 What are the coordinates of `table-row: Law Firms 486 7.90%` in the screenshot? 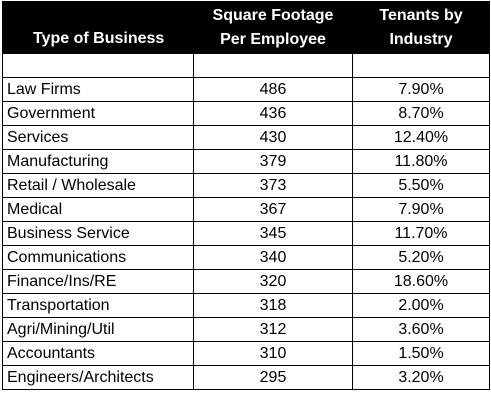 It's located at (246, 89).